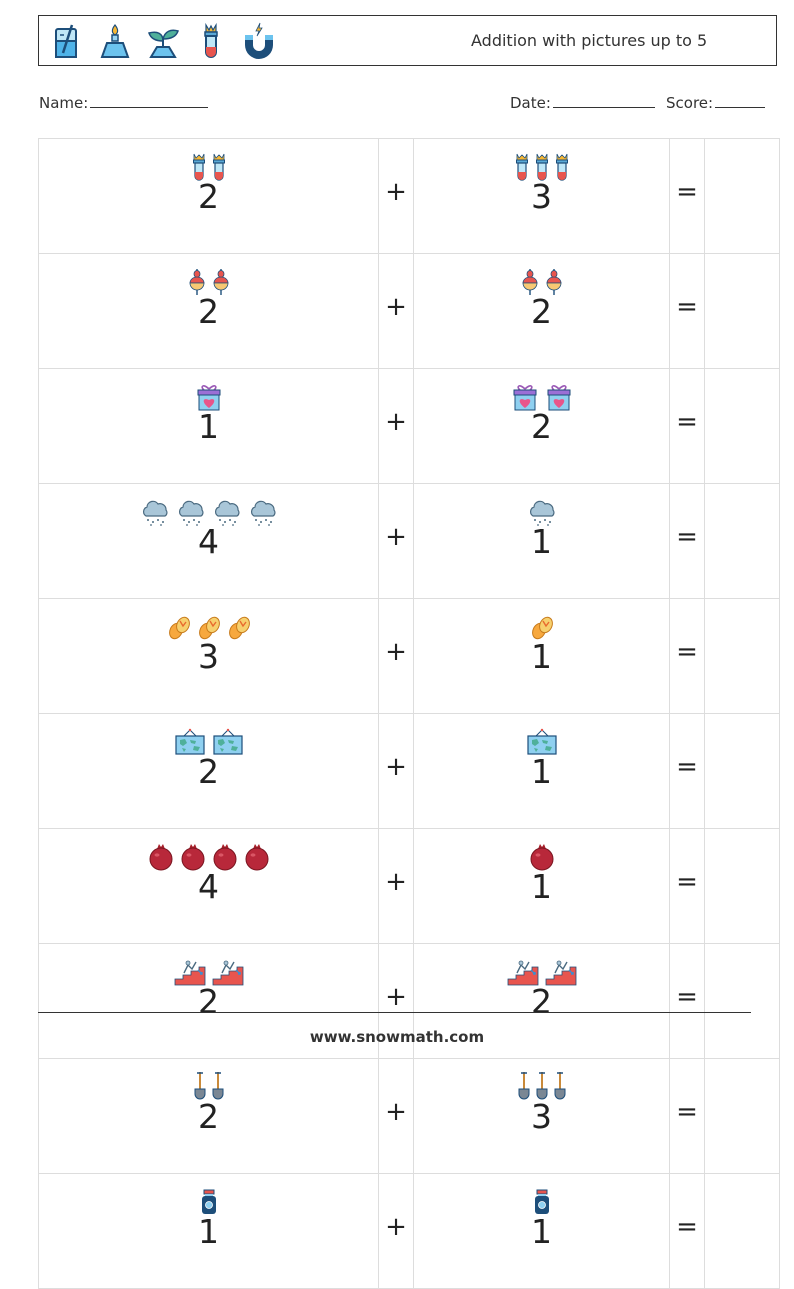 The height and width of the screenshot is (1289, 794). I want to click on date-field: Date:, so click(582, 102).